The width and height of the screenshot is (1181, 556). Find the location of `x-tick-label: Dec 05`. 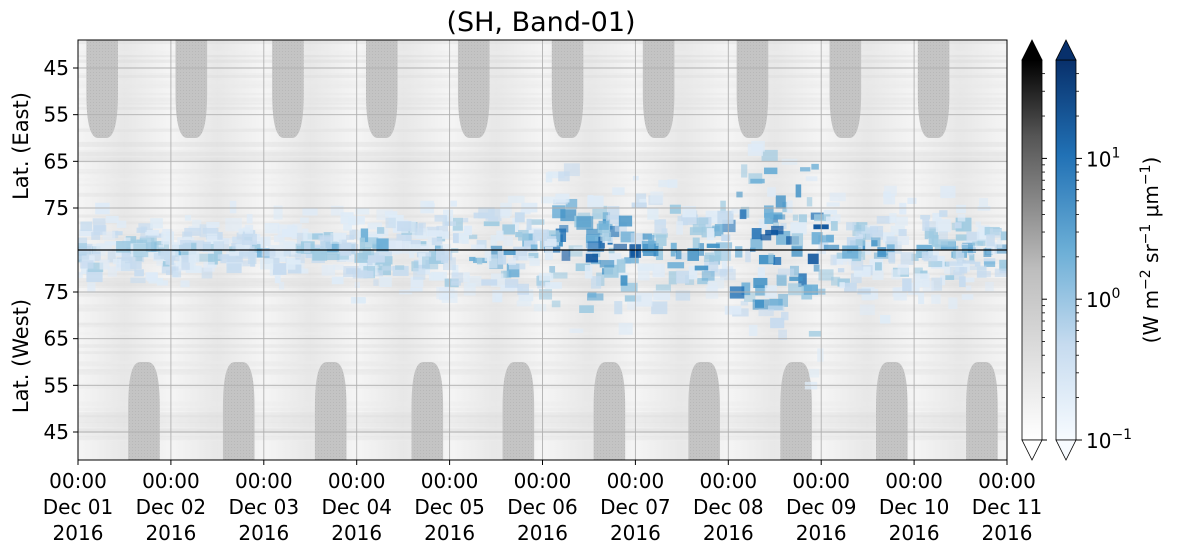

x-tick-label: Dec 05 is located at coordinates (449, 507).